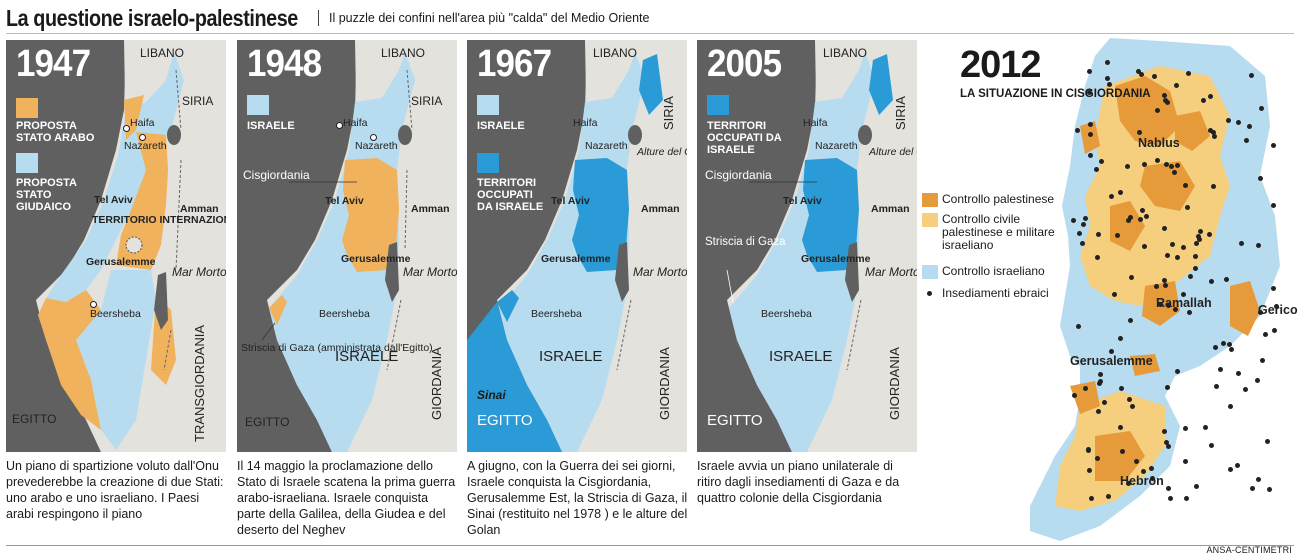  I want to click on legend-arab-state: PROPOSTA STATO ARABO, so click(55, 132).